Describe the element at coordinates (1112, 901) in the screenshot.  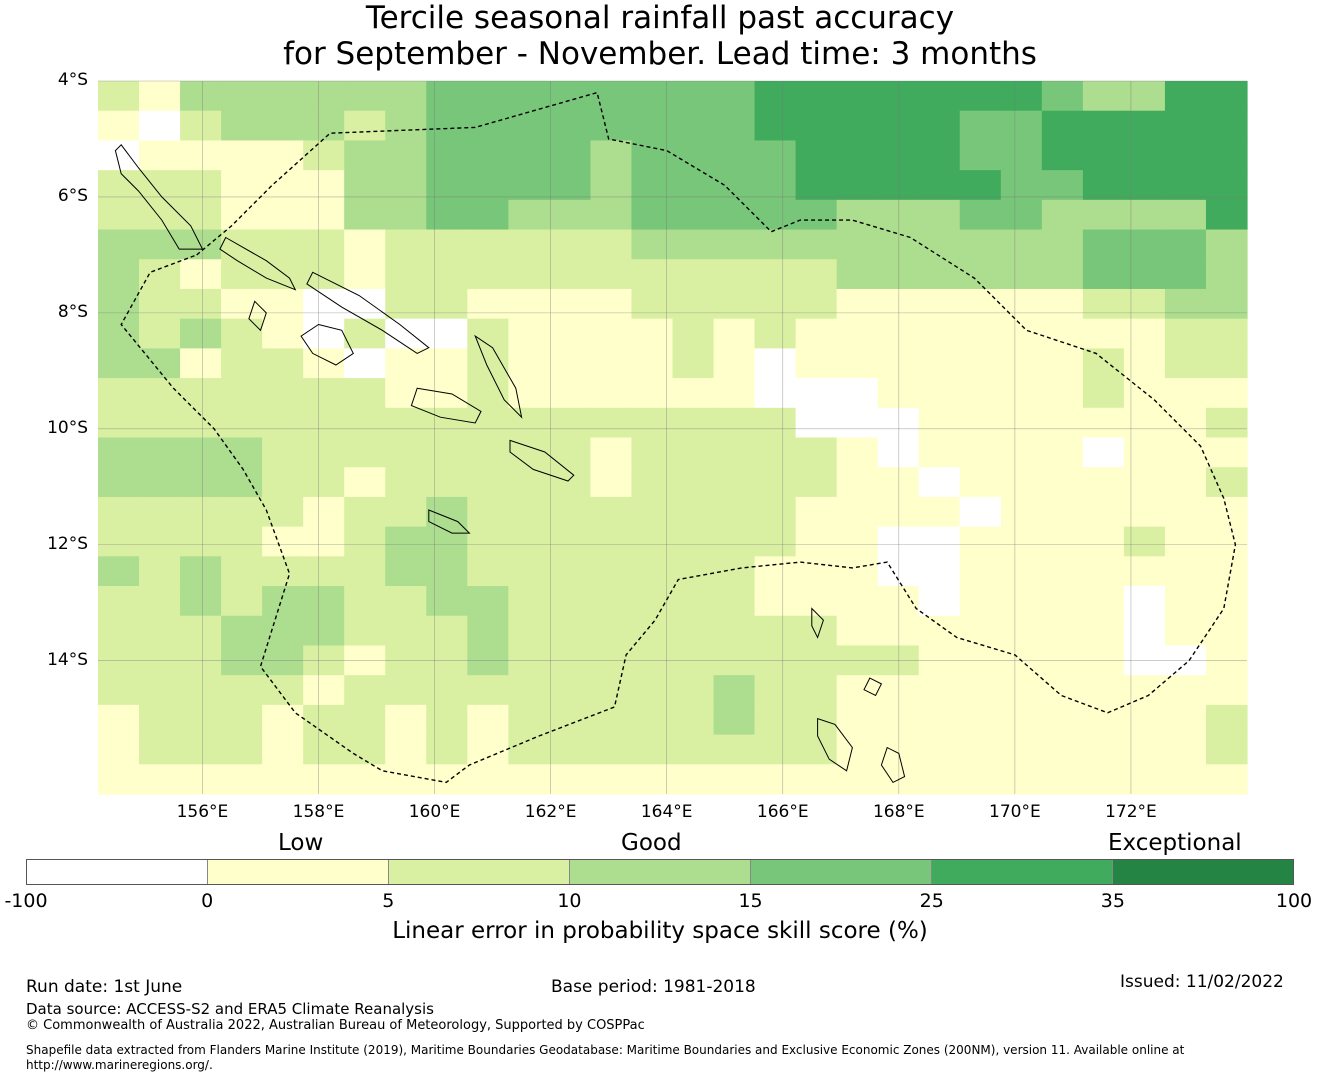
I see `colorbar-tick-label: 35` at that location.